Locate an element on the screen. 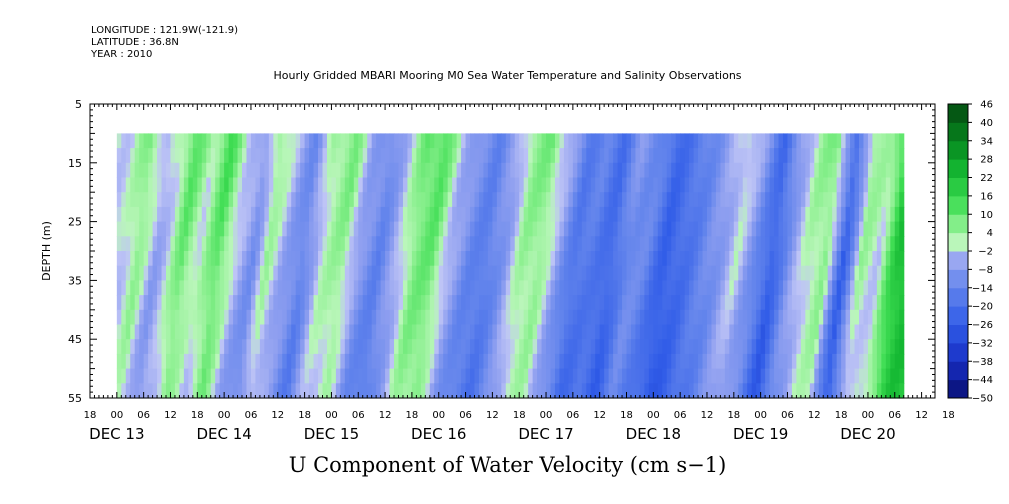  x-hour-tick-label: 06 is located at coordinates (787, 415).